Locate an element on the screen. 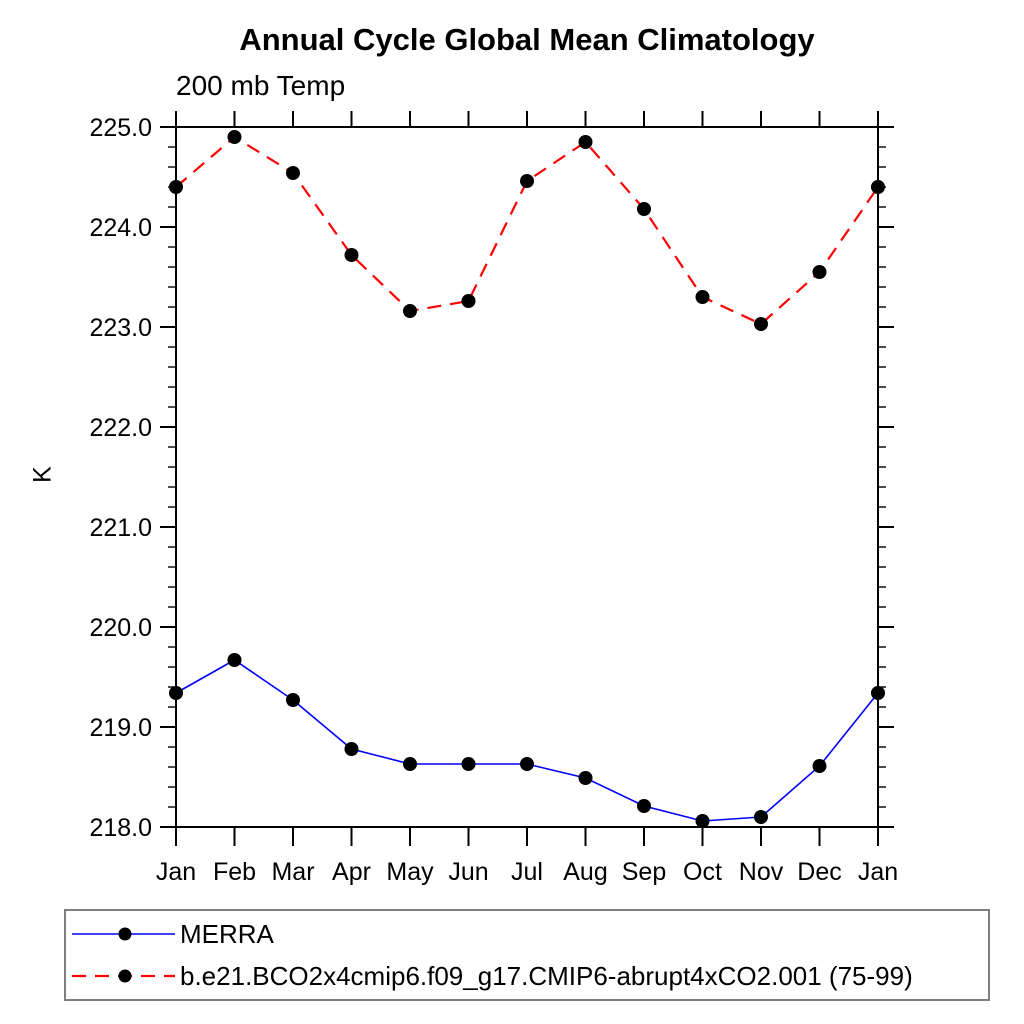 This screenshot has height=1024, width=1024. x-tick-label: Jul is located at coordinates (527, 872).